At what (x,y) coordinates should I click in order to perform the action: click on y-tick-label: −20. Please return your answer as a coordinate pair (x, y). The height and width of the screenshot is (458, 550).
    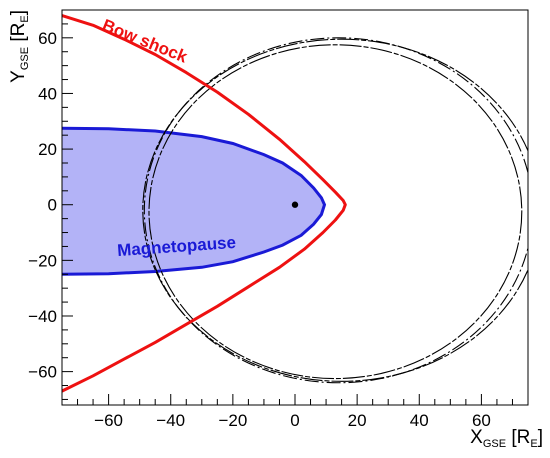
    Looking at the image, I should click on (42, 260).